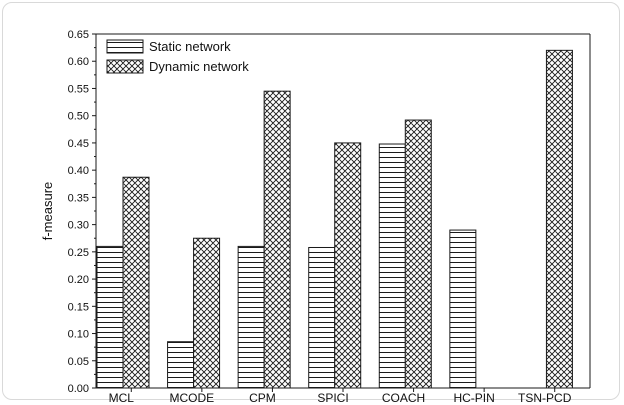 This screenshot has width=624, height=405. What do you see at coordinates (473, 398) in the screenshot?
I see `x-tick-label: HC-PIN` at bounding box center [473, 398].